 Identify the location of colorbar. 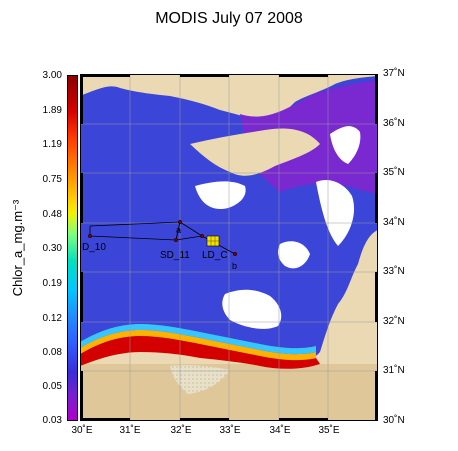
(72, 248).